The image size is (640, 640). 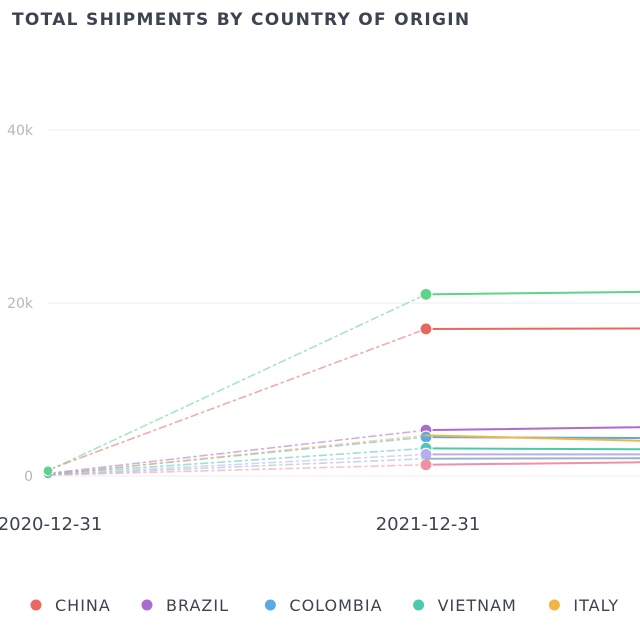 I want to click on legend-item-vietnam: VIETNAM, so click(x=465, y=605).